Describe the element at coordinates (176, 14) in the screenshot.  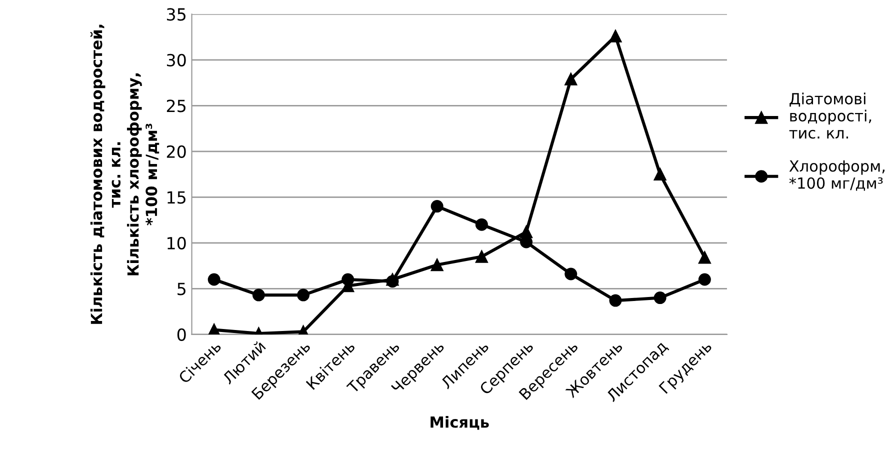
I see `y-tick-label: 35` at that location.